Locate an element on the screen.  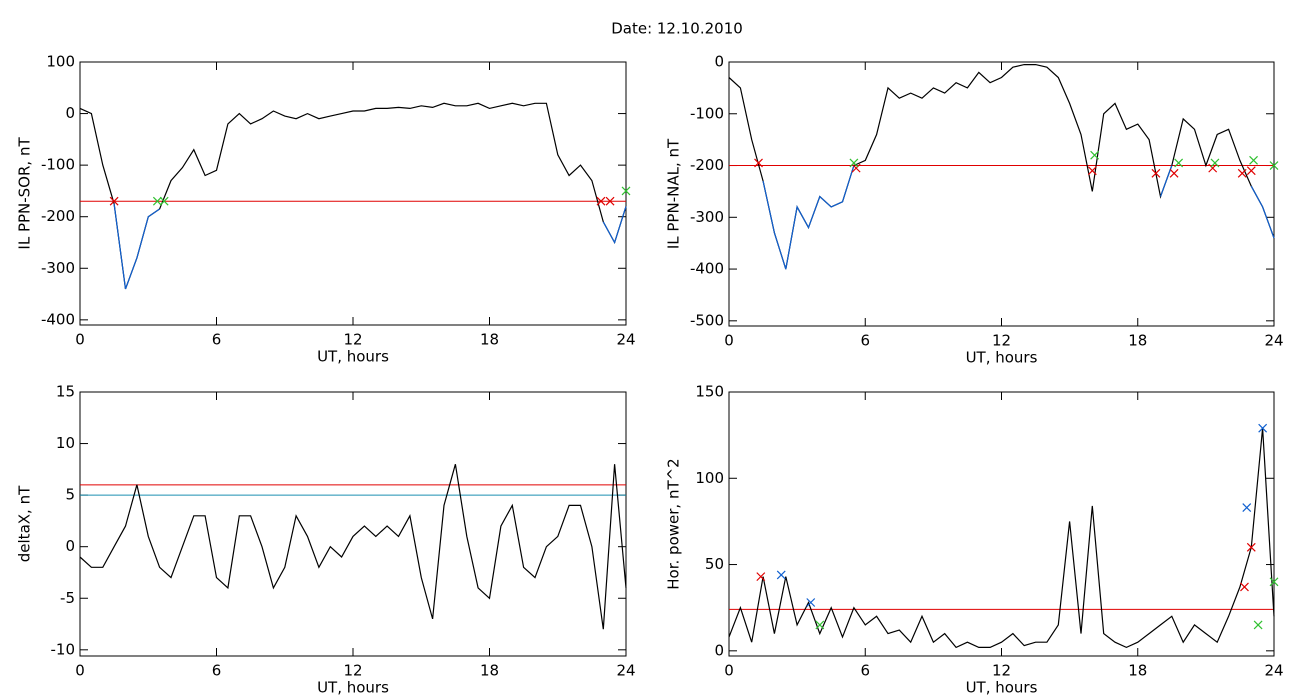
y-tick-label: 5 is located at coordinates (70, 495).